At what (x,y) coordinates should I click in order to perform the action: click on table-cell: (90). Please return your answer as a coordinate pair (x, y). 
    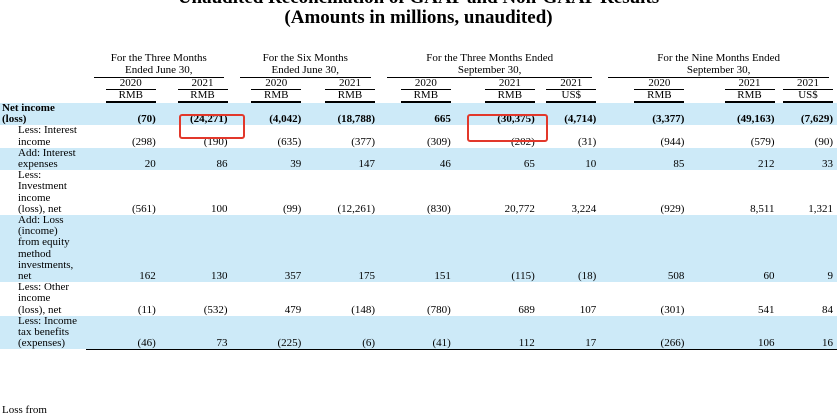
    Looking at the image, I should click on (823, 141).